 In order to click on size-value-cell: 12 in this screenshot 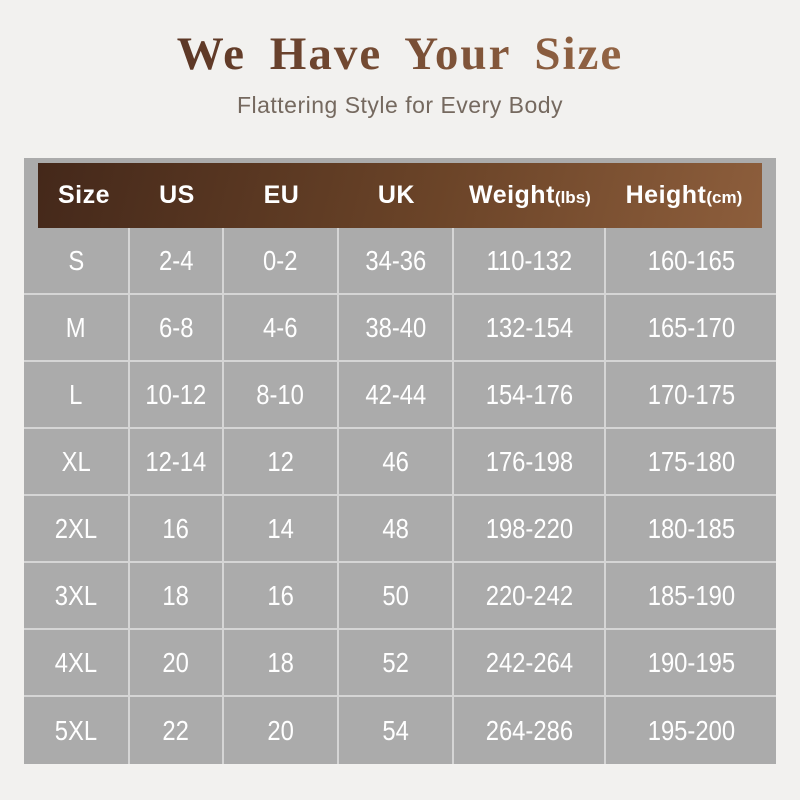, I will do `click(281, 462)`.